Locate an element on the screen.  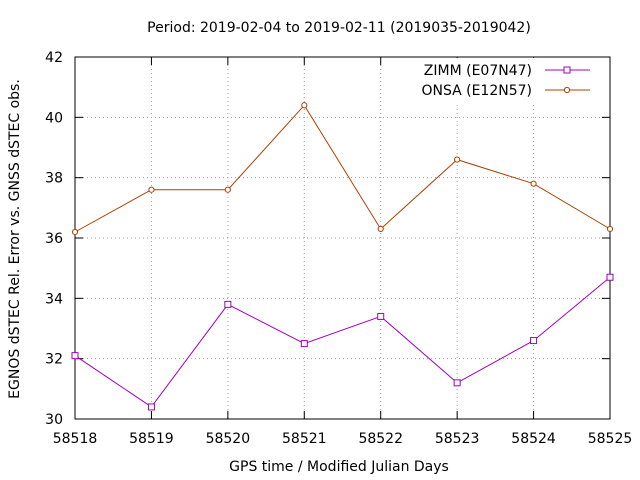
legend-background is located at coordinates (505, 80).